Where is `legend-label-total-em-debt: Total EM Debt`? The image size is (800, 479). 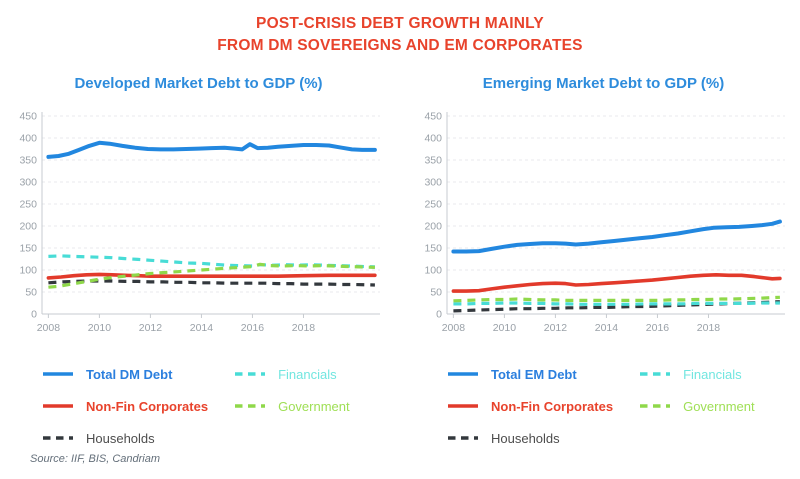
legend-label-total-em-debt: Total EM Debt is located at coordinates (534, 374).